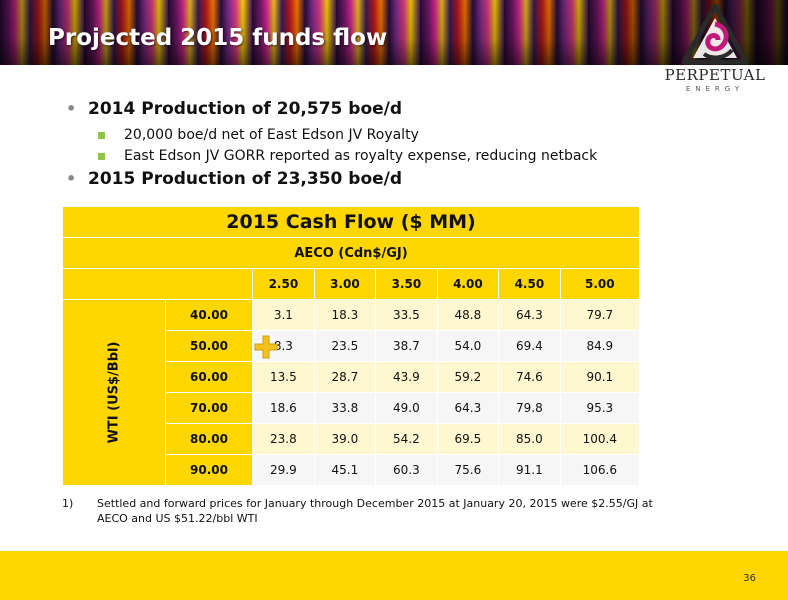 Image resolution: width=788 pixels, height=600 pixels. What do you see at coordinates (406, 408) in the screenshot?
I see `cash-flow-cell: 49.0` at bounding box center [406, 408].